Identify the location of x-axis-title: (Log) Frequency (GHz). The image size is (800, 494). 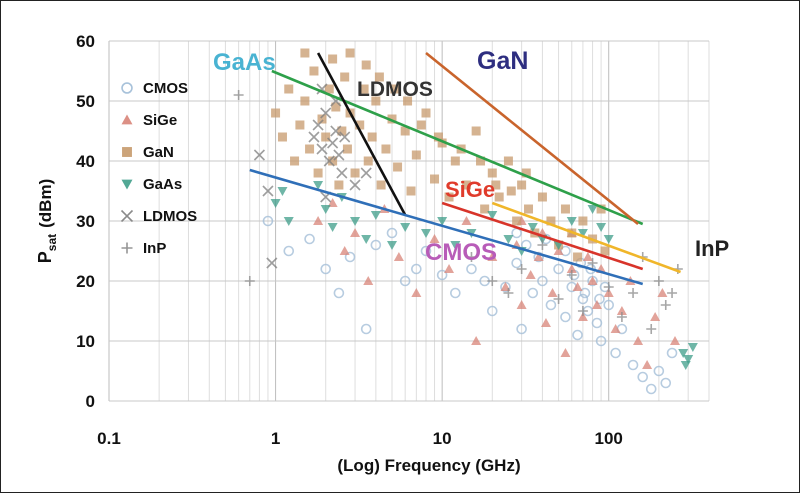
(428, 465).